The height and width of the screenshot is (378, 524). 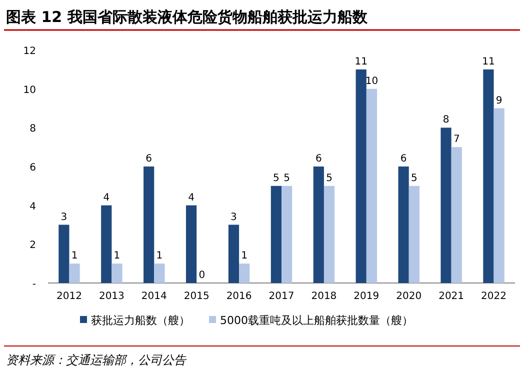 I want to click on y-tick-label: 12, so click(x=29, y=51).